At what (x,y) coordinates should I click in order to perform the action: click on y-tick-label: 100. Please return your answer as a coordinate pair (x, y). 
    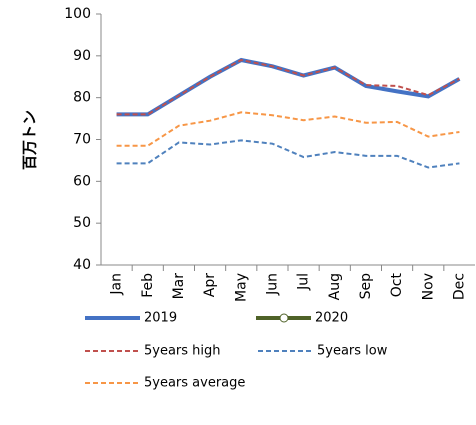
    Looking at the image, I should click on (77, 14).